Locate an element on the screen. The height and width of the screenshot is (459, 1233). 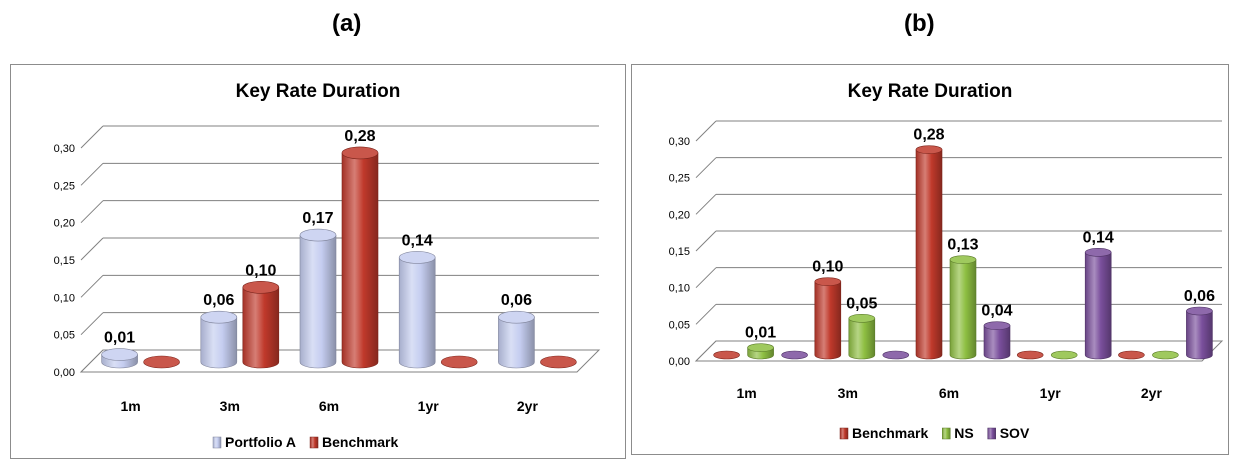
panel-label-b: (b) is located at coordinates (919, 23).